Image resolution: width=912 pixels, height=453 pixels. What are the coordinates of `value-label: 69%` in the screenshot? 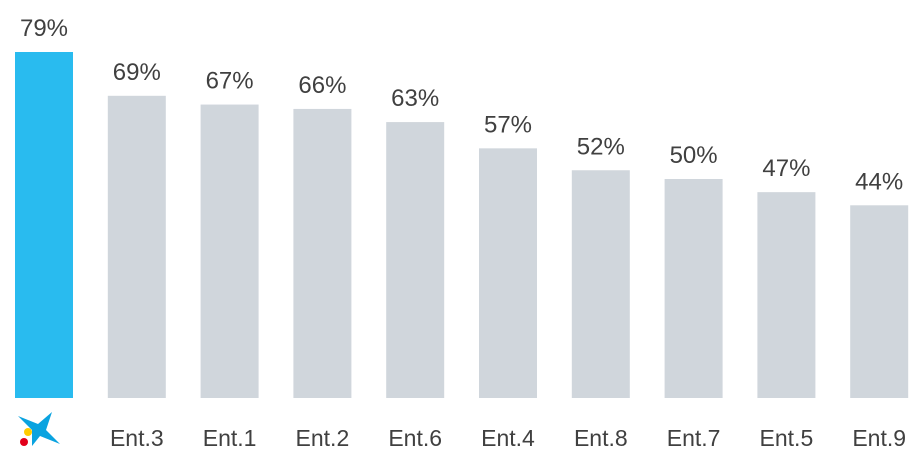 It's located at (137, 72).